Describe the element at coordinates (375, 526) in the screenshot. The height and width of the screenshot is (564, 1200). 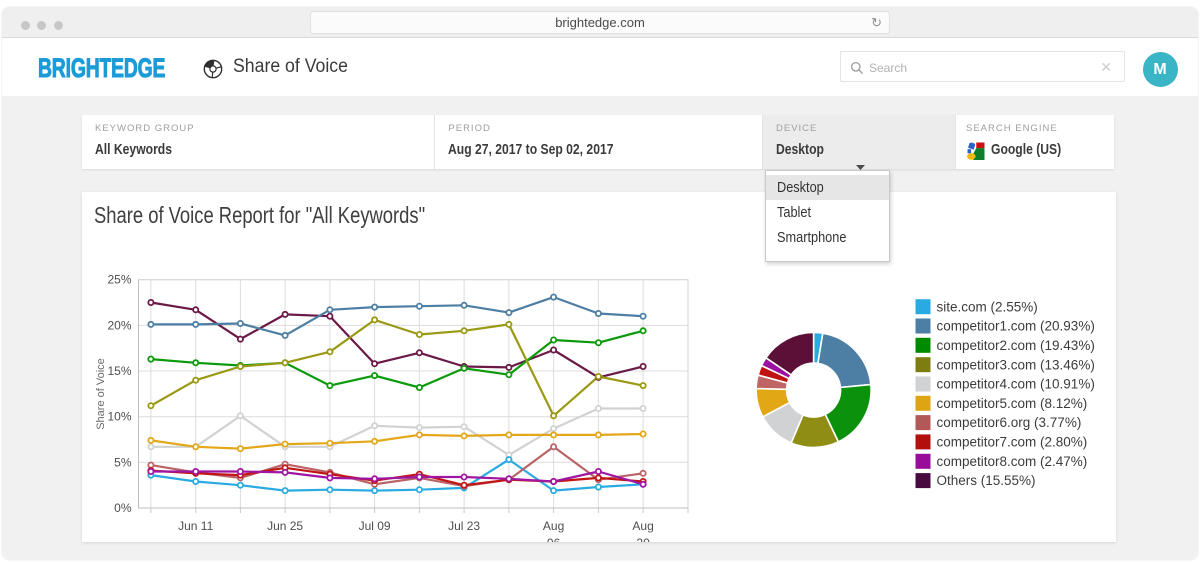
I see `svg-text: Jul 09` at that location.